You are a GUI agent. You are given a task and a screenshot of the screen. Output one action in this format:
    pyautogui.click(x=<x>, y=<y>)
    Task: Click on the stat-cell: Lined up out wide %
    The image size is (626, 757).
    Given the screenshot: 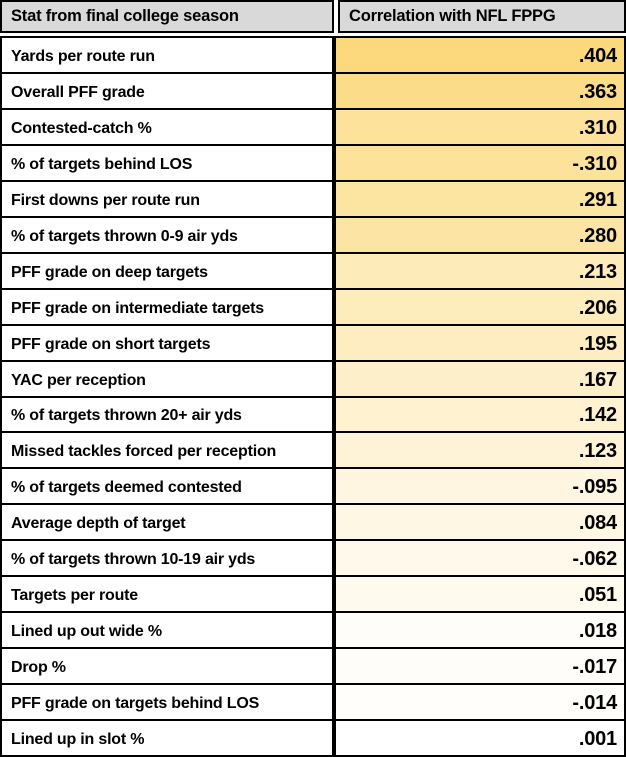 What is the action you would take?
    pyautogui.click(x=169, y=630)
    